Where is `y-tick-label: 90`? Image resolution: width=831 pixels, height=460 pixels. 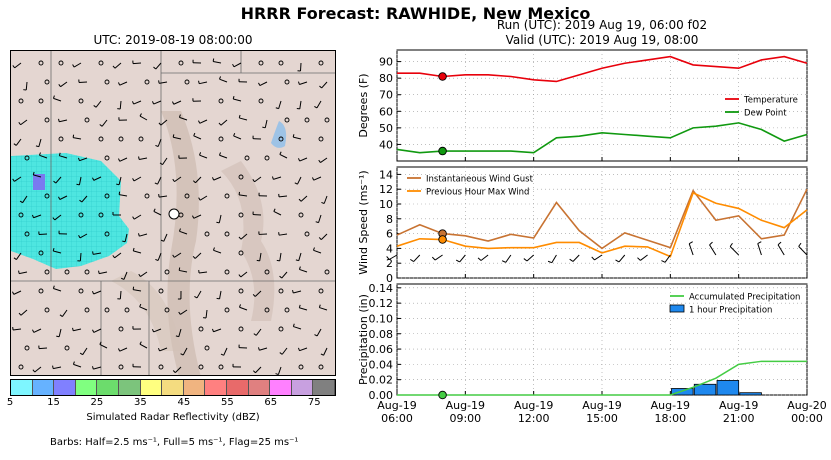 y-tick-label: 90 is located at coordinates (386, 62).